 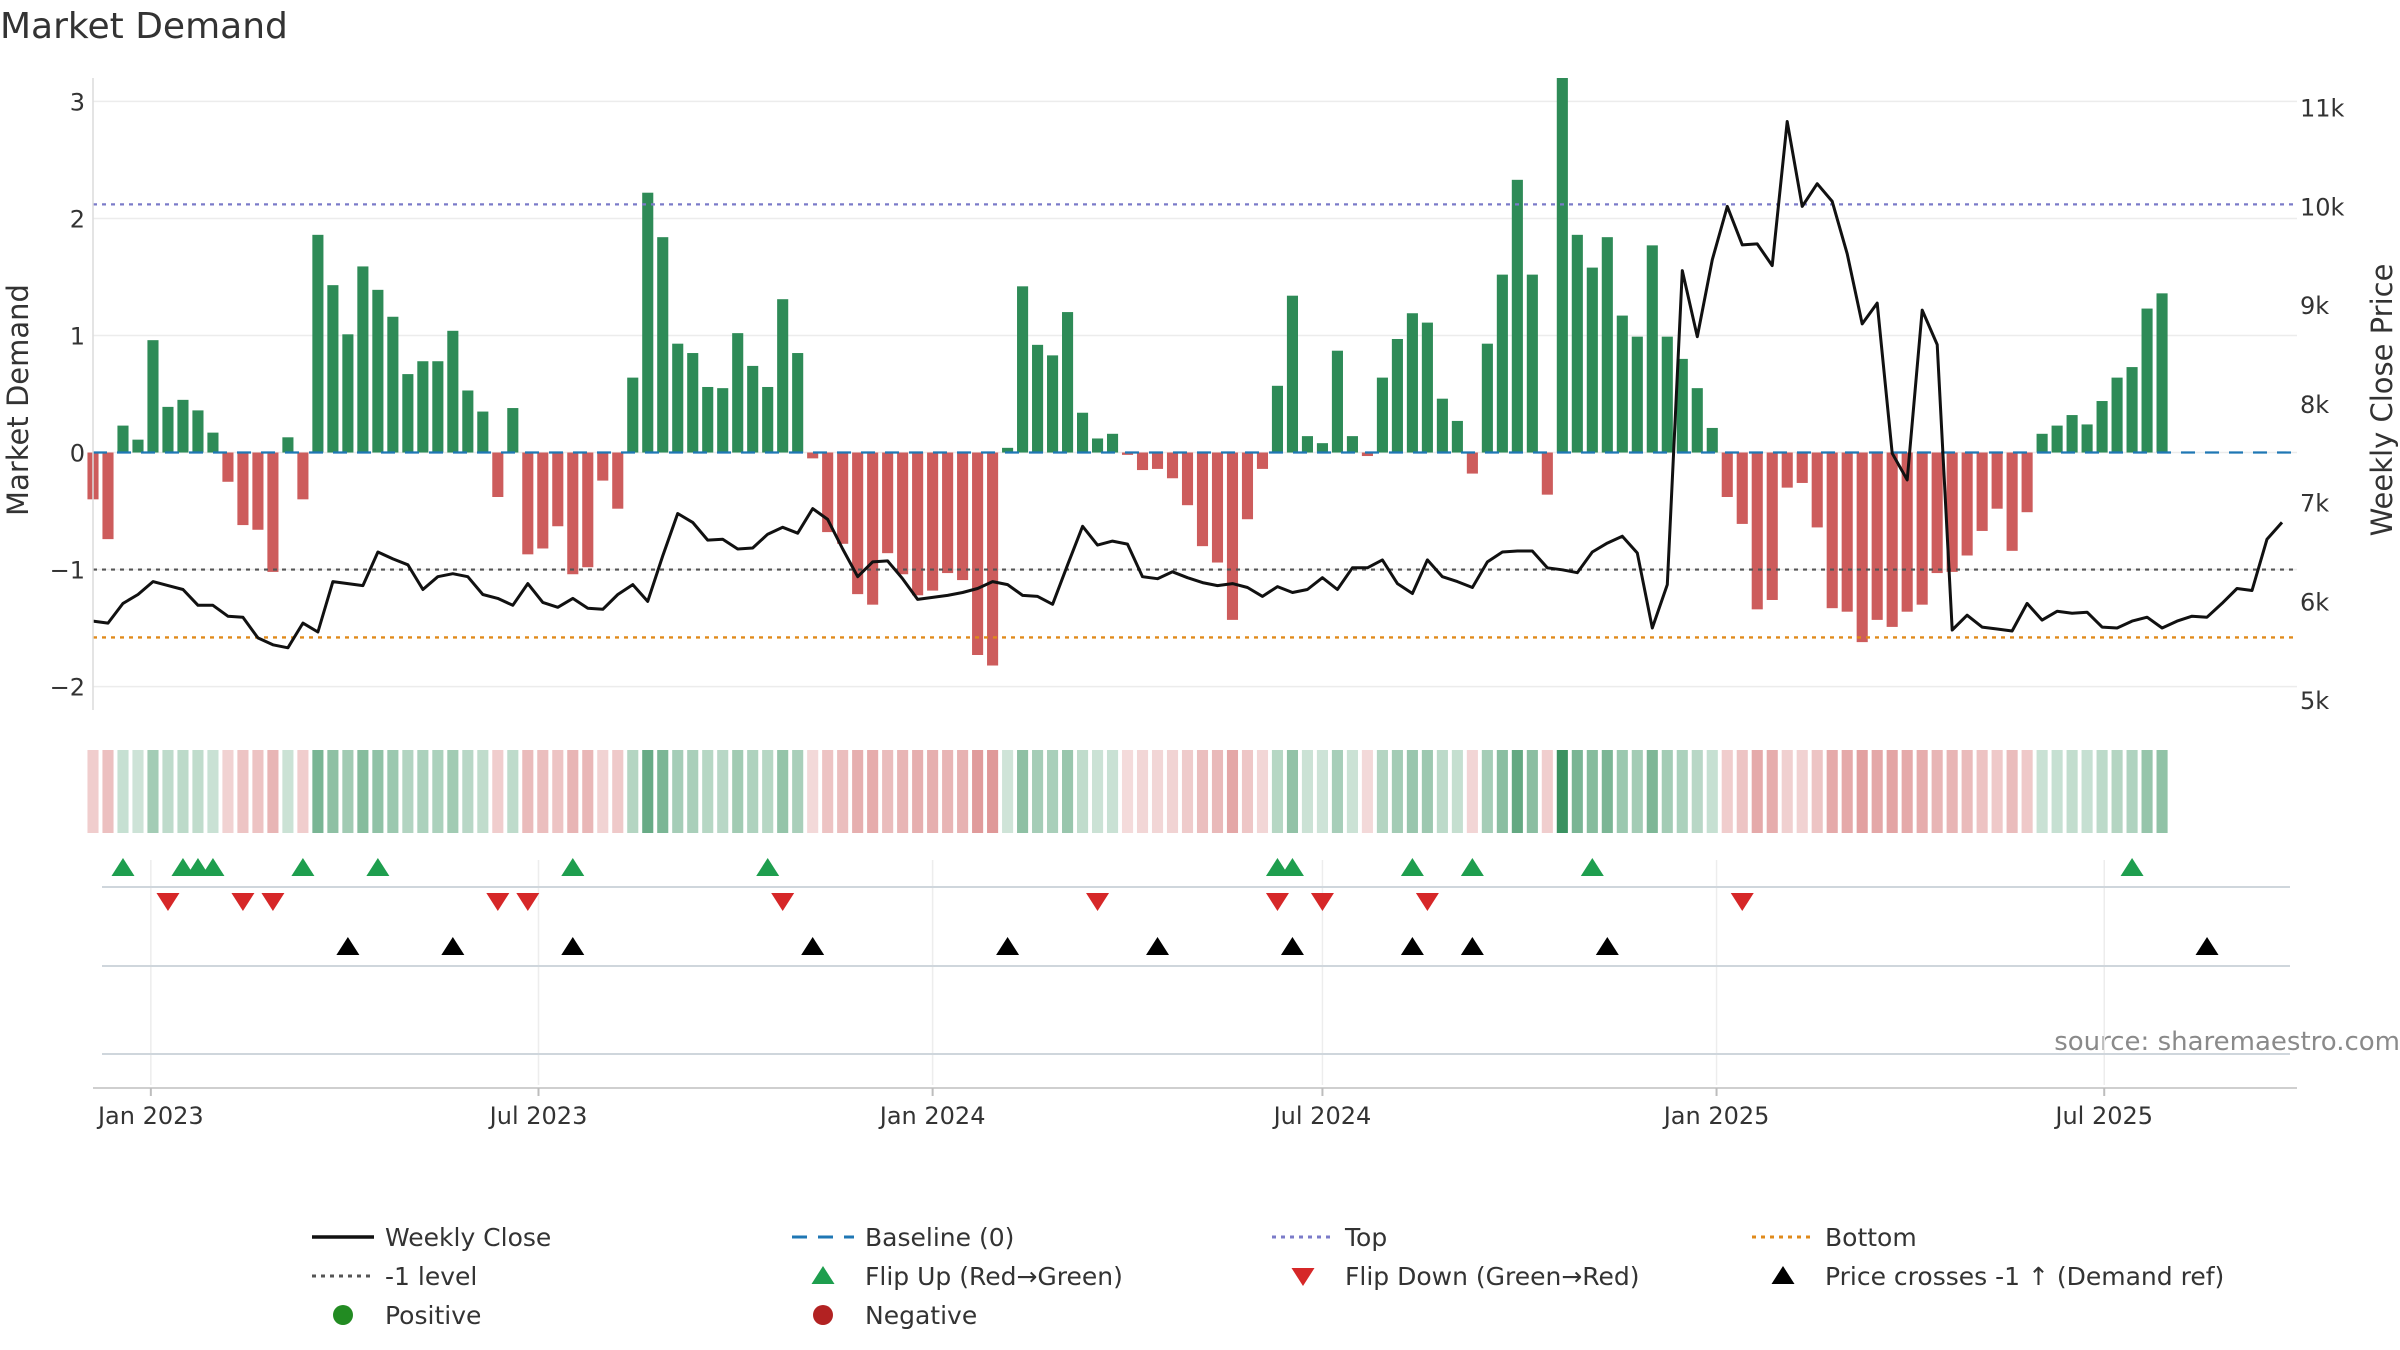 I want to click on y2-axis-title: Weekly Close Price, so click(x=2382, y=400).